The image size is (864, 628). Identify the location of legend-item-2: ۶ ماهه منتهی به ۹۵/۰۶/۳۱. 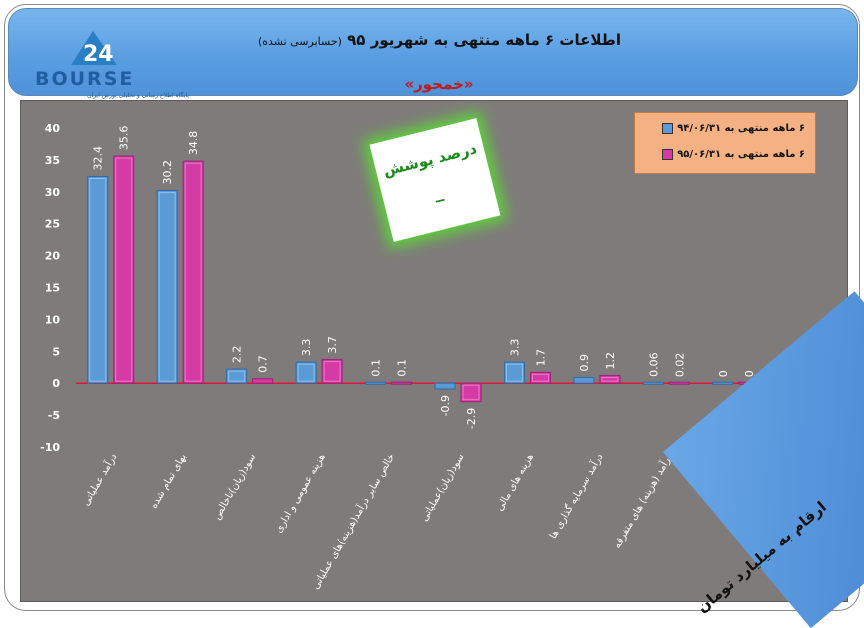
(733, 154).